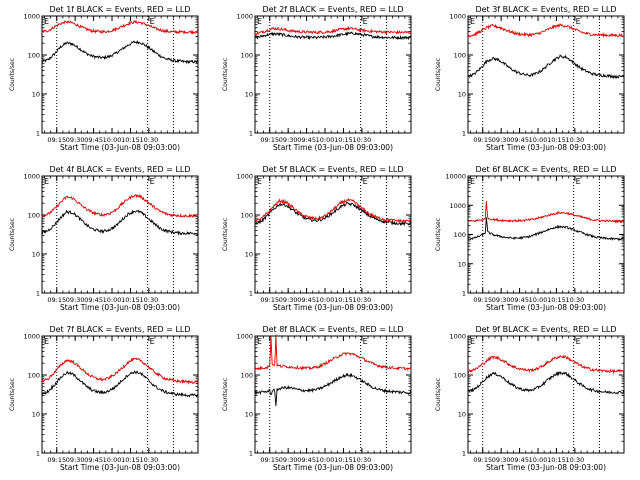 The height and width of the screenshot is (480, 640). I want to click on chart-title: Det 9f BLACK = Events, RED = LLD, so click(545, 329).